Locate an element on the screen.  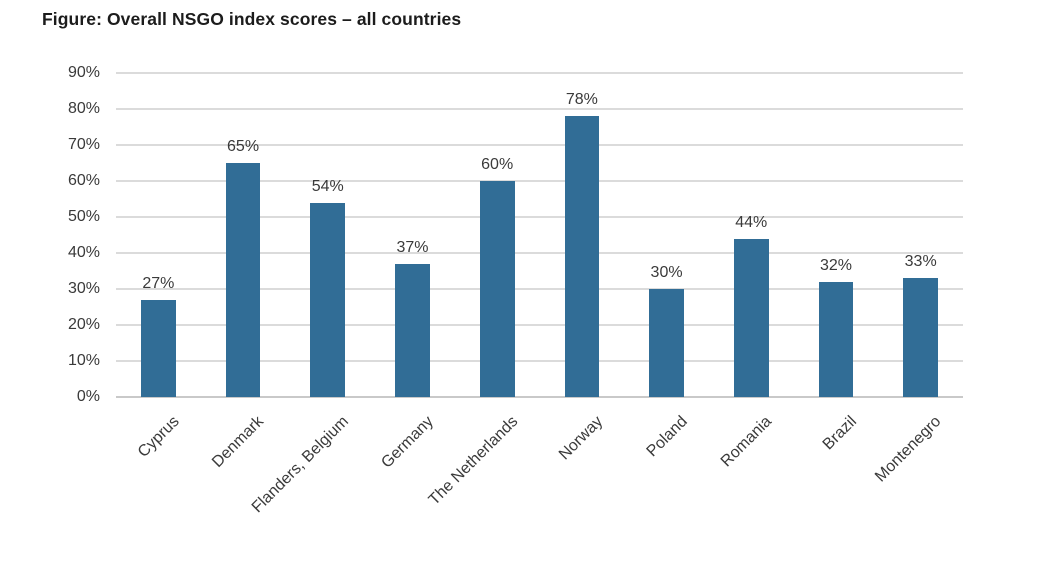
bar-slot: 37% is located at coordinates (412, 235).